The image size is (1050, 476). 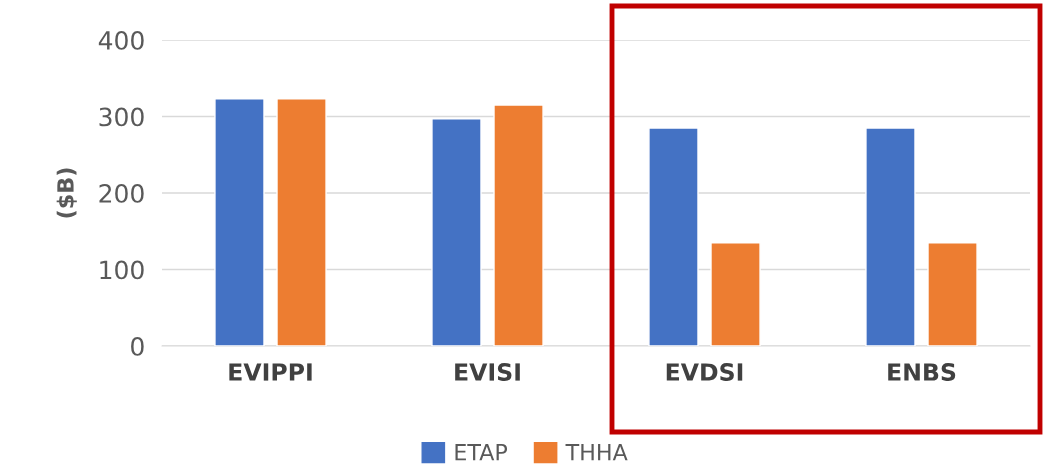 I want to click on y-tick-label: 200, so click(x=121, y=193).